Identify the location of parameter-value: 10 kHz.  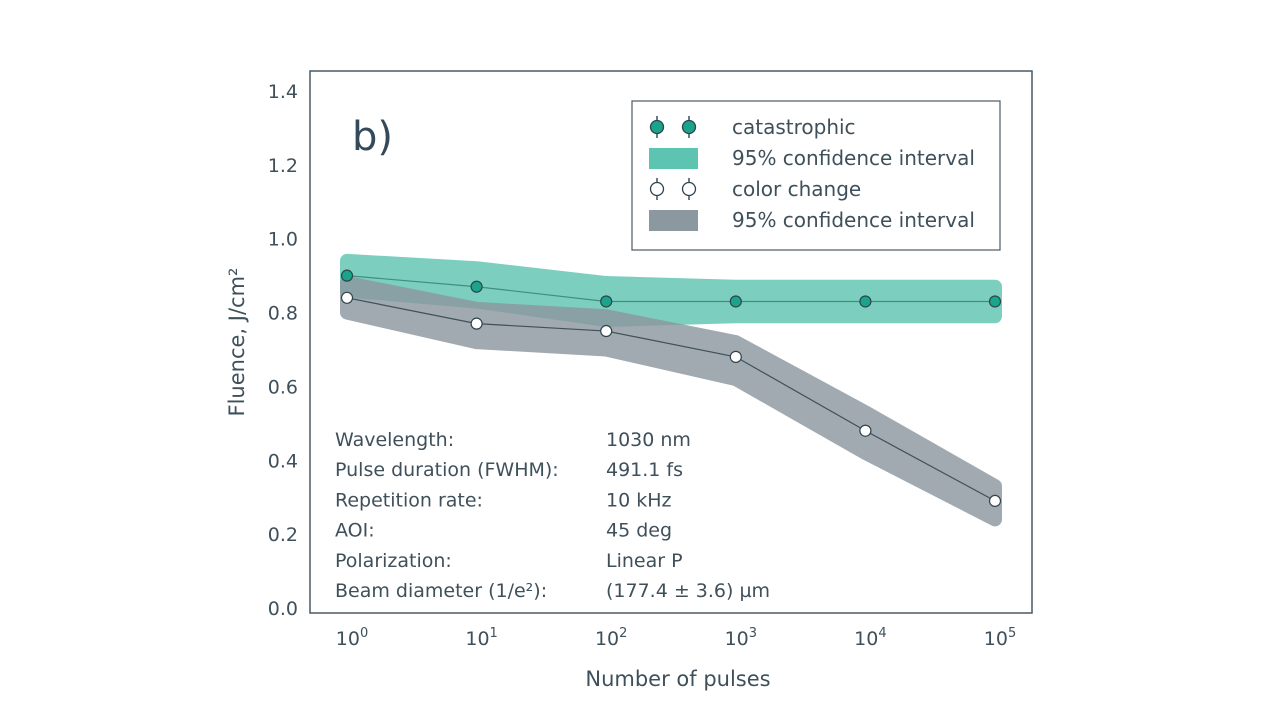
(639, 500).